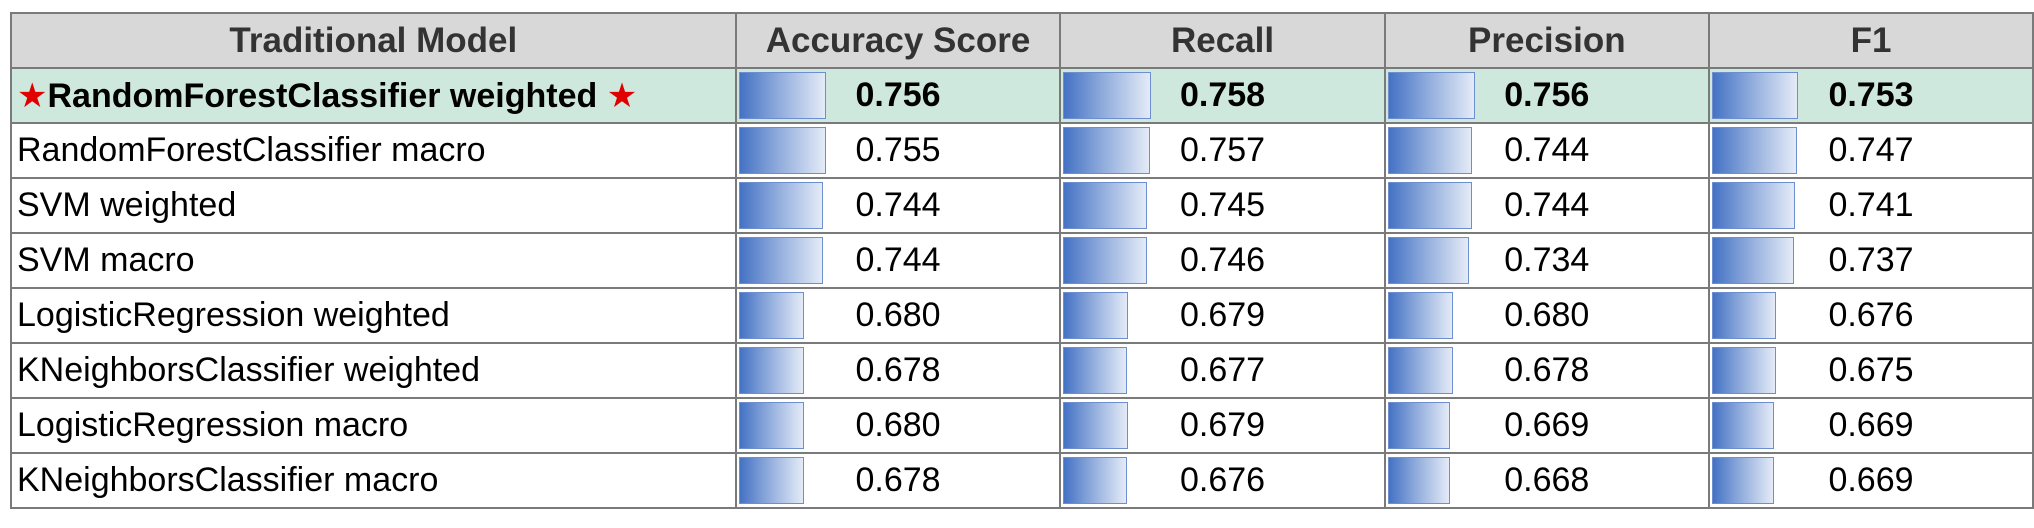  Describe the element at coordinates (1547, 425) in the screenshot. I see `precision-value: 0.669` at that location.